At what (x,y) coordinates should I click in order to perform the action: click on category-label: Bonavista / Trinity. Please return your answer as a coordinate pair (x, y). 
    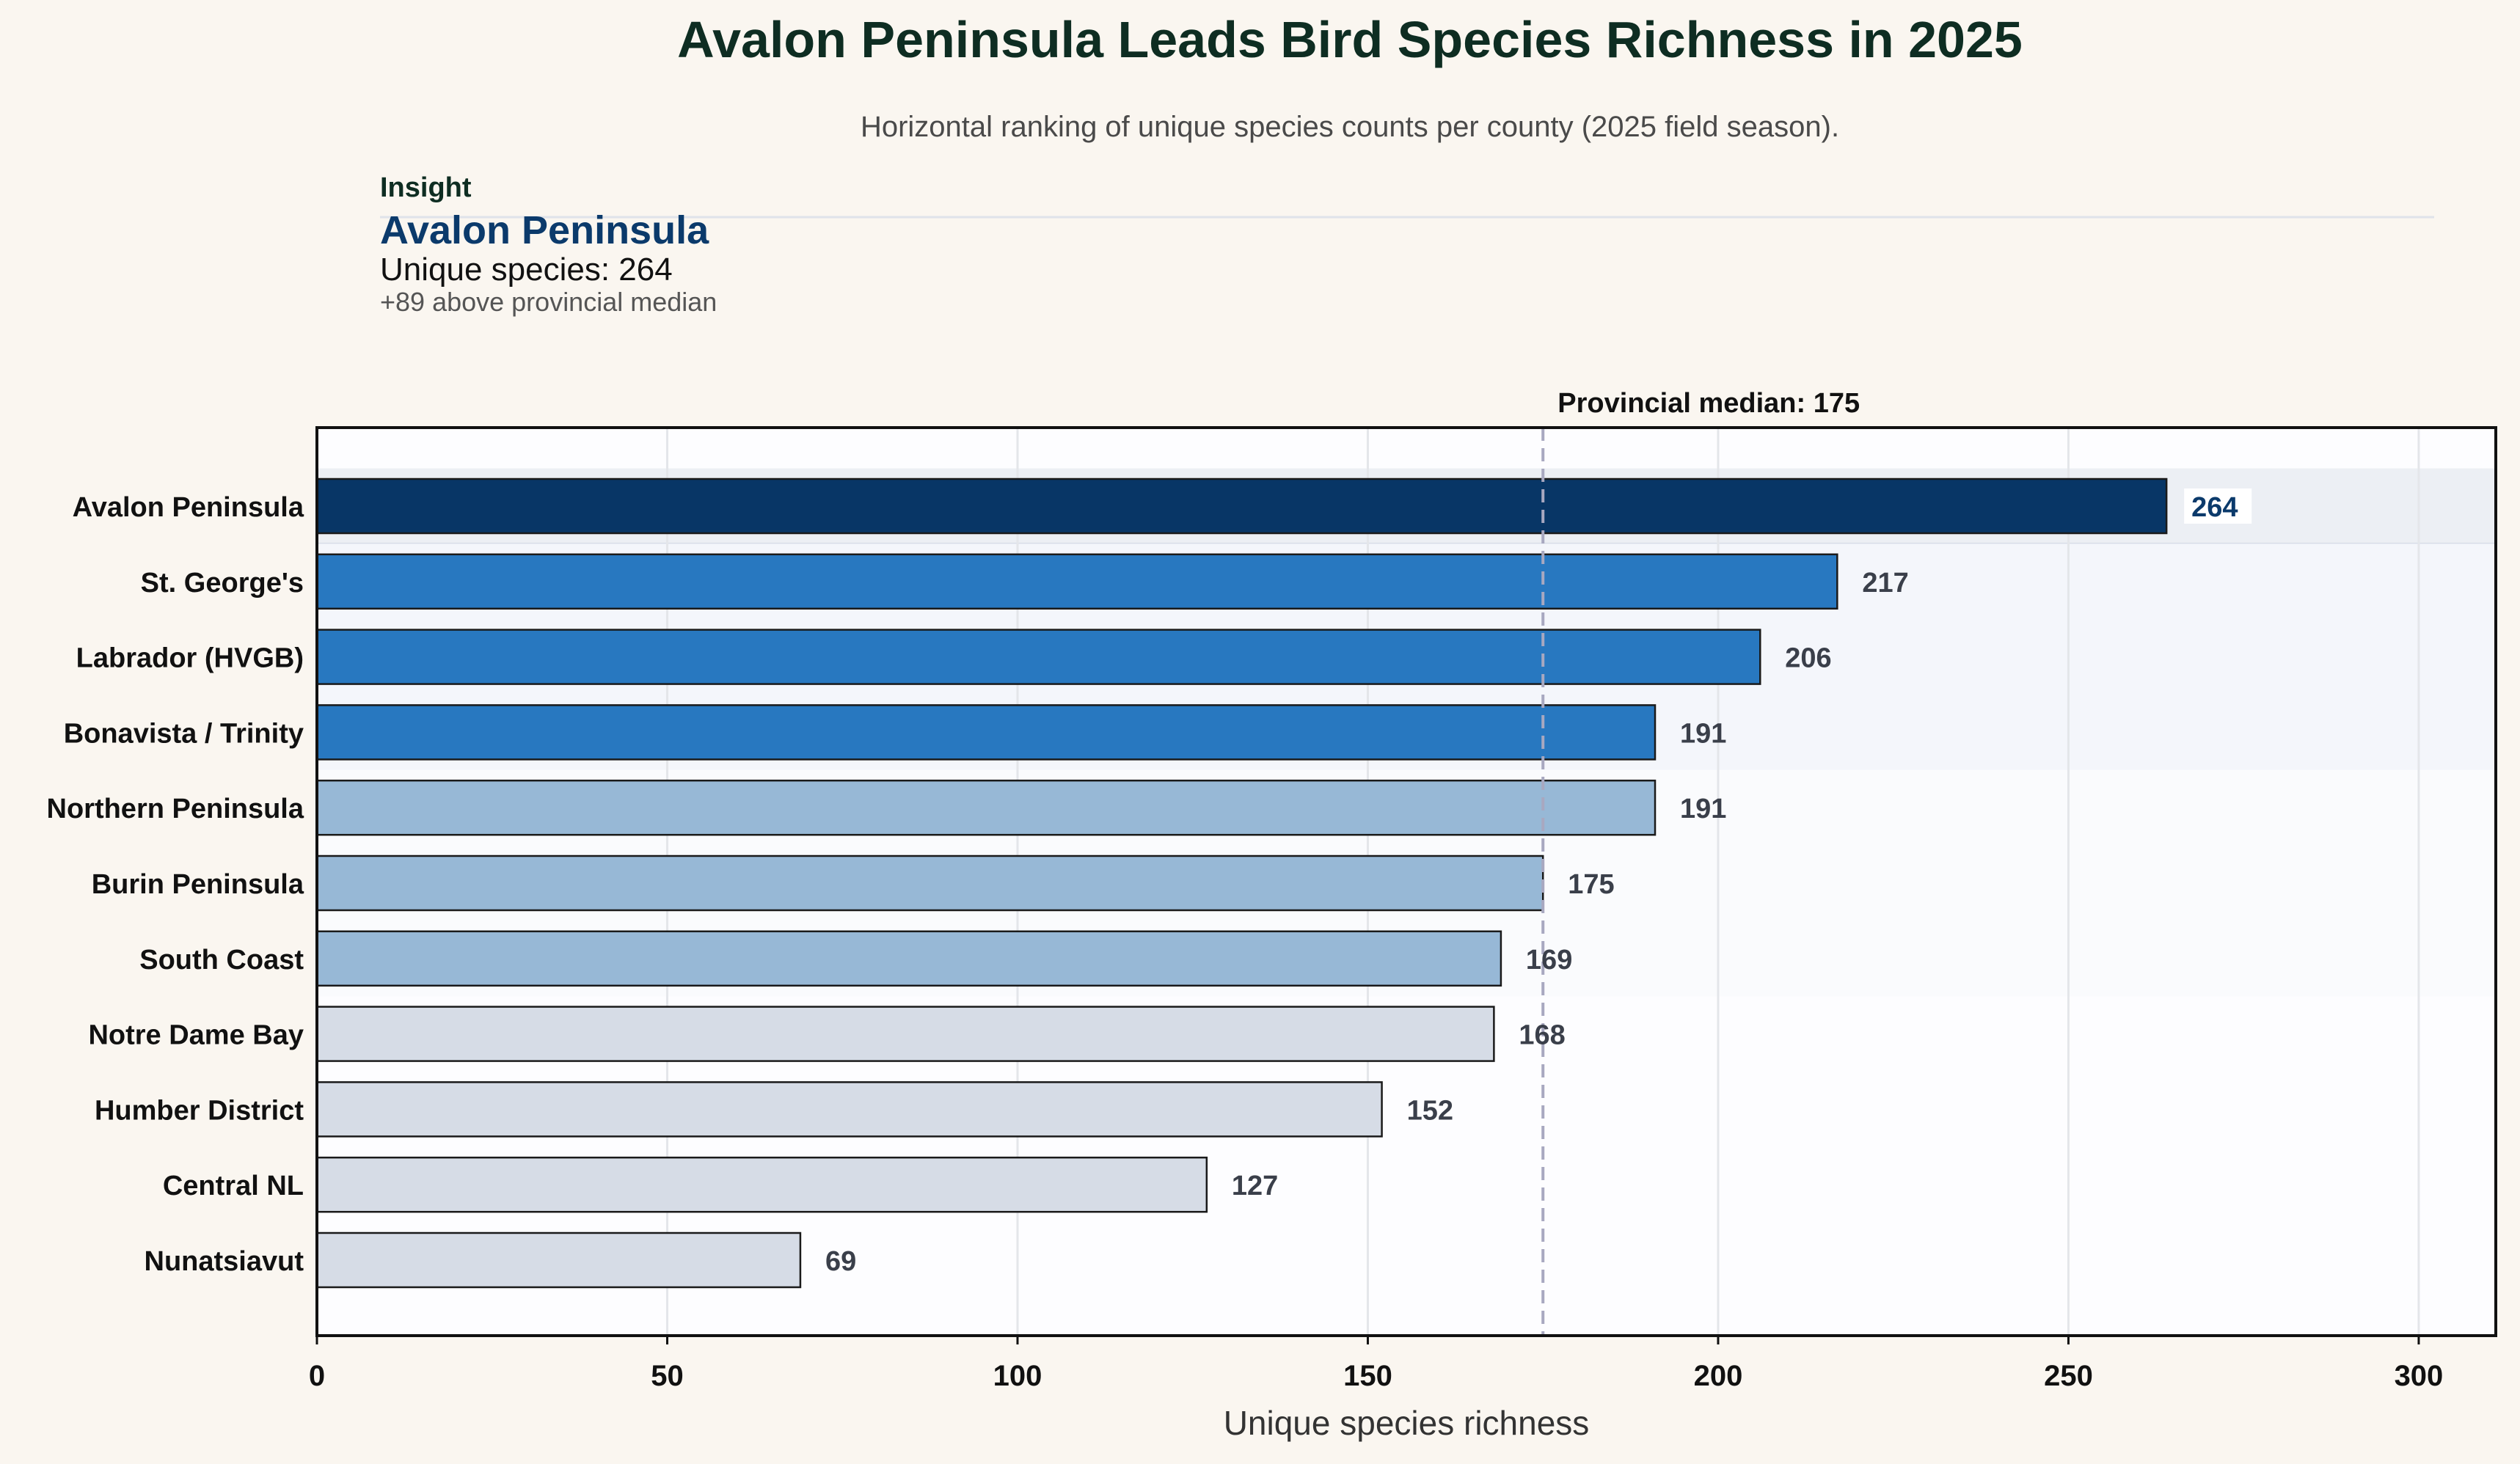
    Looking at the image, I should click on (184, 733).